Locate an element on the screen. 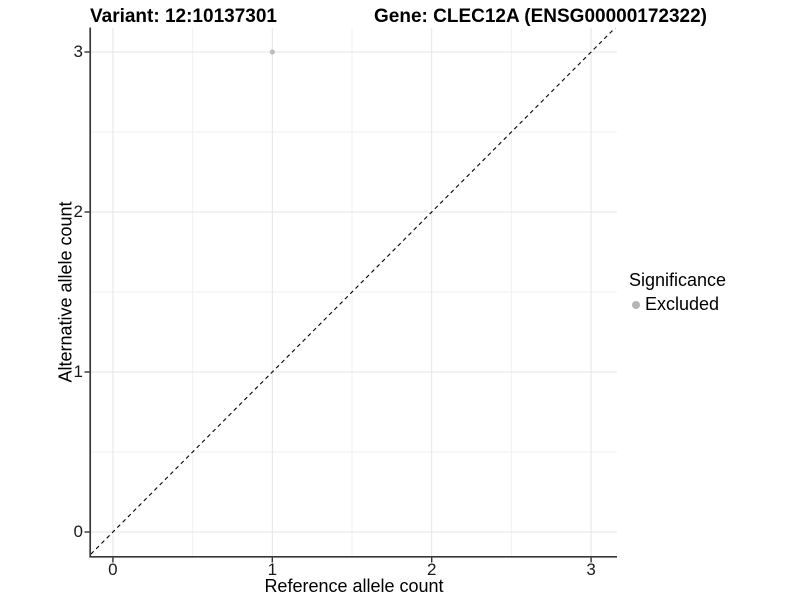 The width and height of the screenshot is (800, 600). x-tick-label: 3 is located at coordinates (591, 569).